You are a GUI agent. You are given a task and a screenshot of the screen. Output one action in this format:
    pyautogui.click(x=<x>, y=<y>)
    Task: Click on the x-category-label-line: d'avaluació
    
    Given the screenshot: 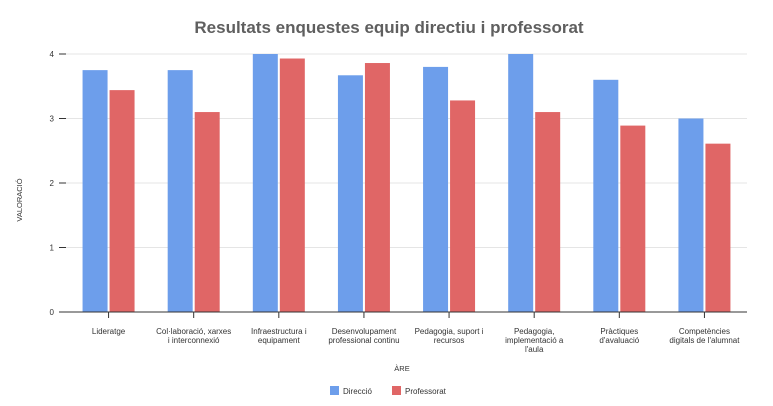 What is the action you would take?
    pyautogui.click(x=619, y=340)
    